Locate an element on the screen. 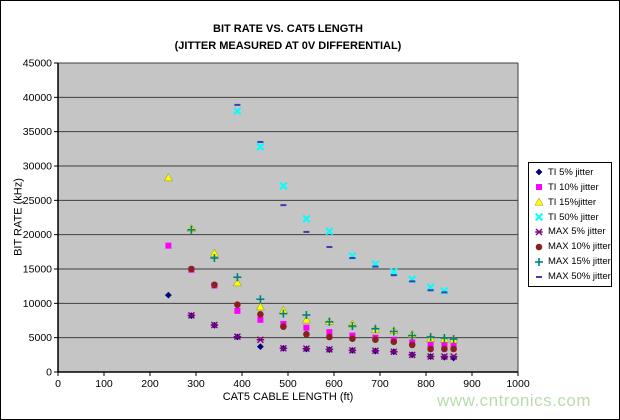 The image size is (620, 420). y-tick-label: 5000 is located at coordinates (41, 338).